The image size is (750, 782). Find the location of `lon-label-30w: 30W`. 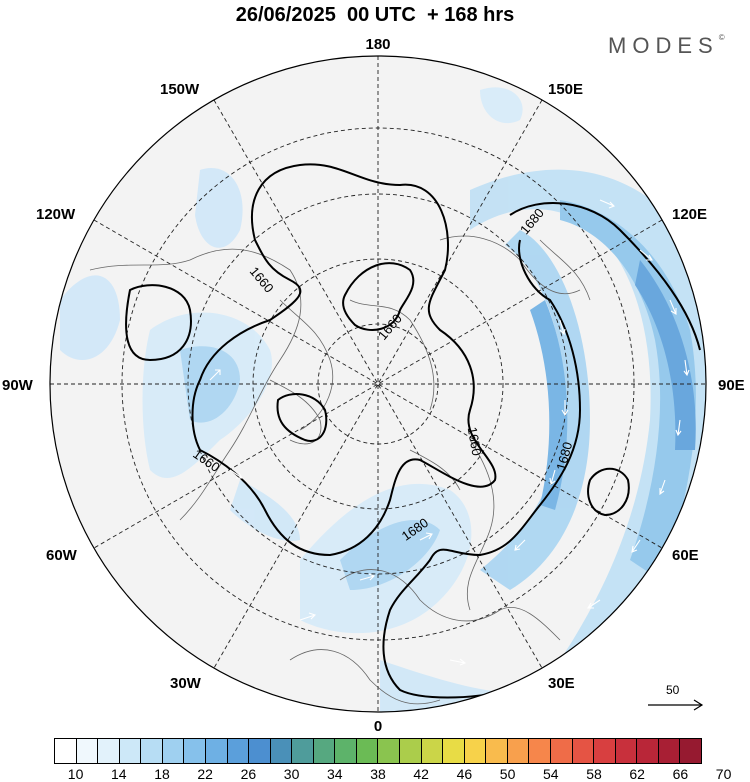

lon-label-30w: 30W is located at coordinates (186, 683).